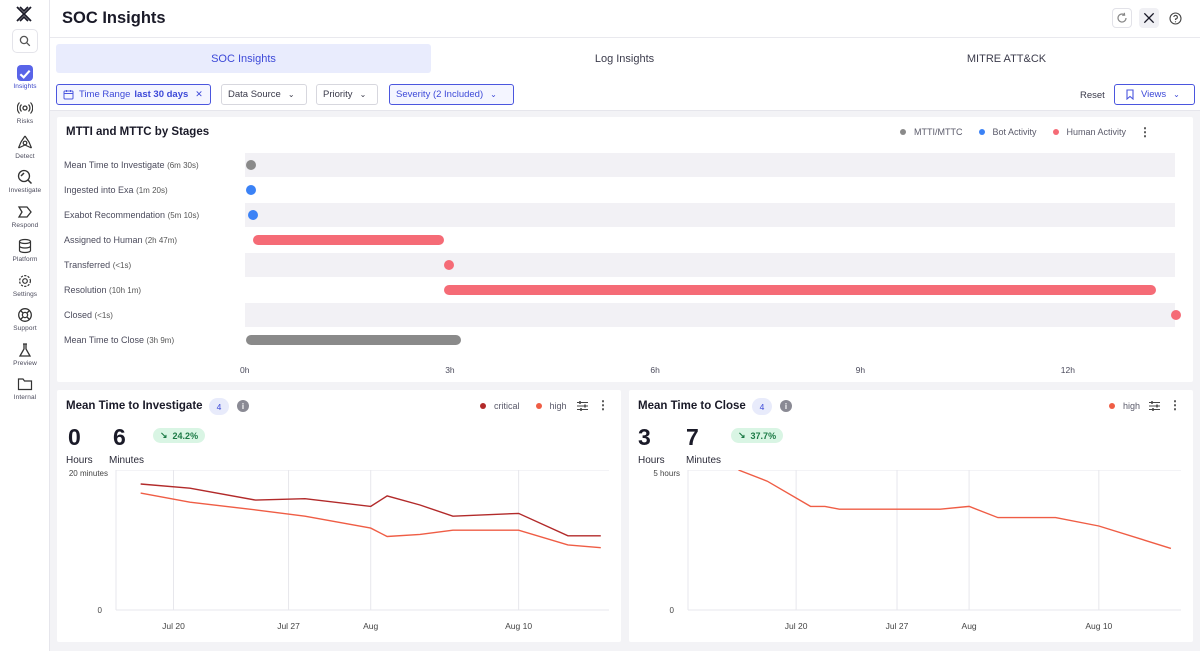 The width and height of the screenshot is (1200, 651). What do you see at coordinates (25, 391) in the screenshot?
I see `sidebar-item-internal: Internal` at bounding box center [25, 391].